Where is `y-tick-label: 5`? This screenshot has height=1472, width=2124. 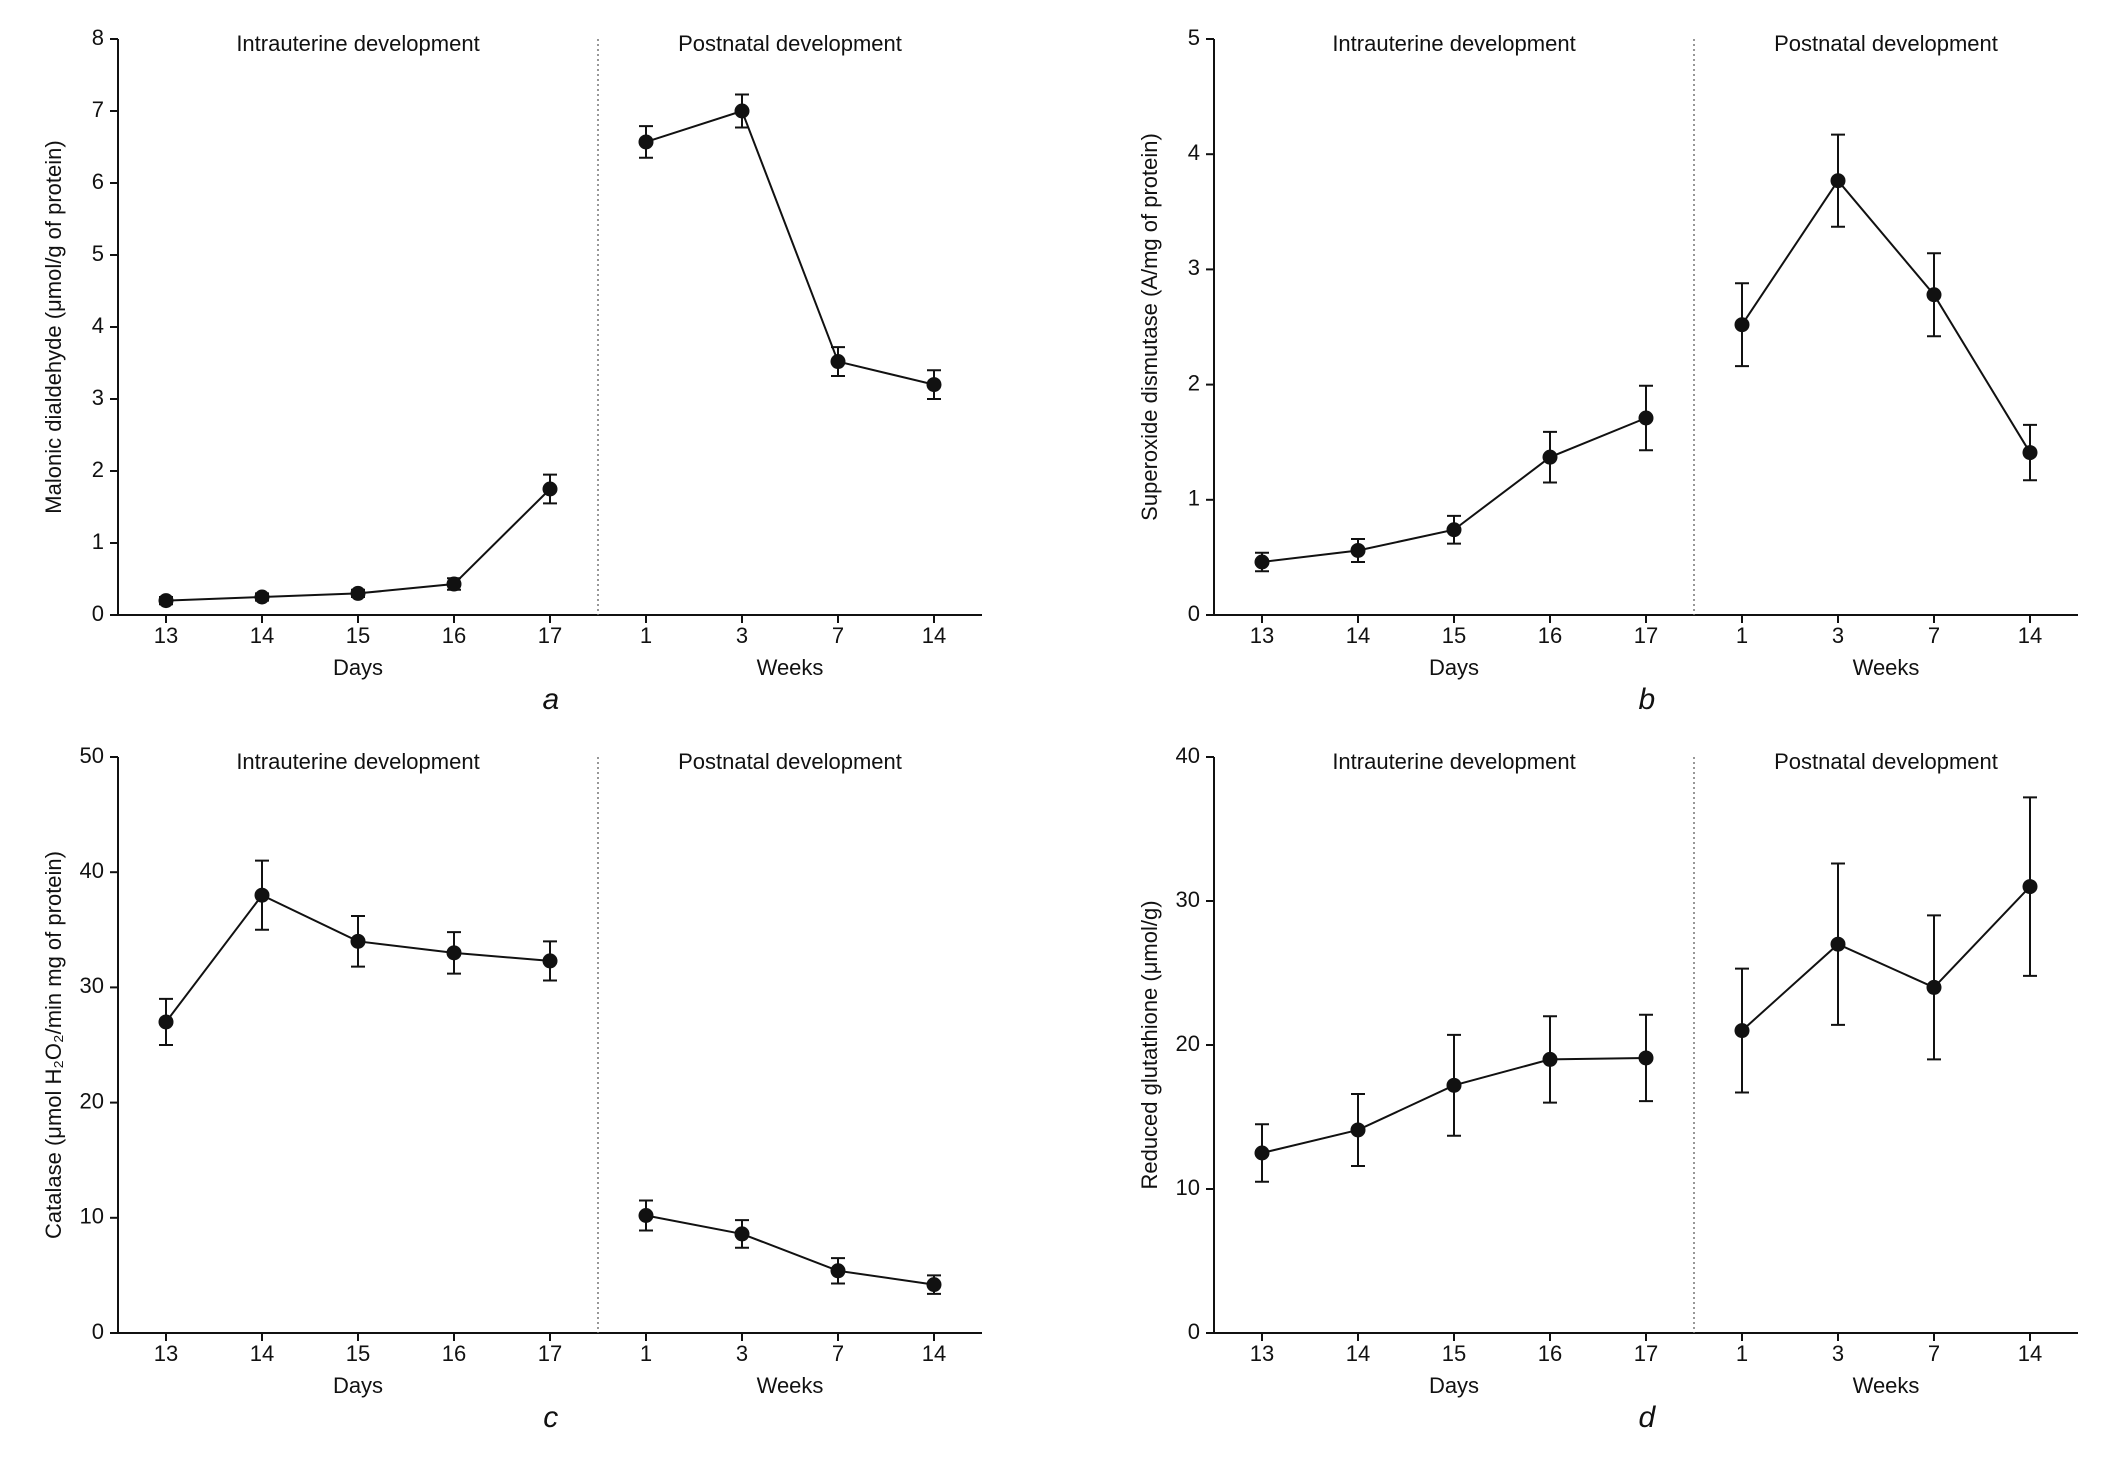
y-tick-label: 5 is located at coordinates (1194, 37).